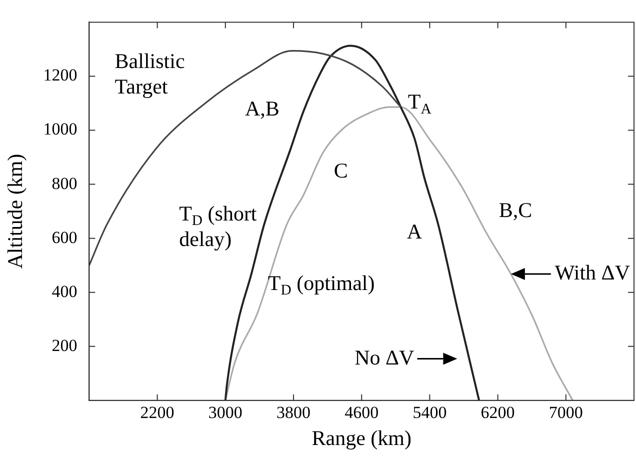 This screenshot has width=636, height=456. Describe the element at coordinates (157, 412) in the screenshot. I see `x-tick-label: 2200` at that location.